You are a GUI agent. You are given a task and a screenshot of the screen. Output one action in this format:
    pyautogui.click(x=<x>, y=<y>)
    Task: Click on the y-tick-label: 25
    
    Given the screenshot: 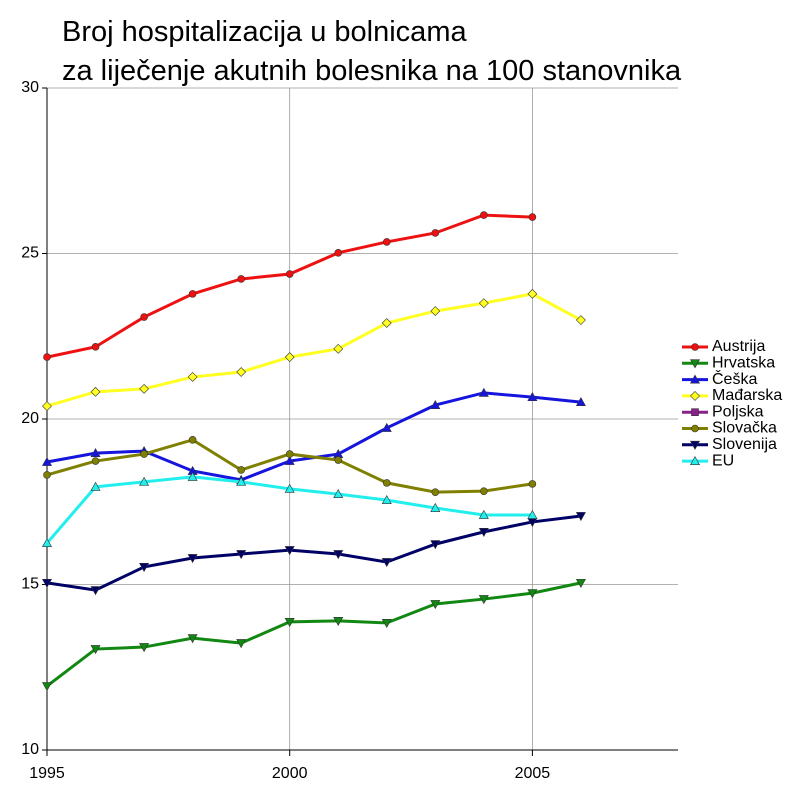 What is the action you would take?
    pyautogui.click(x=30, y=253)
    